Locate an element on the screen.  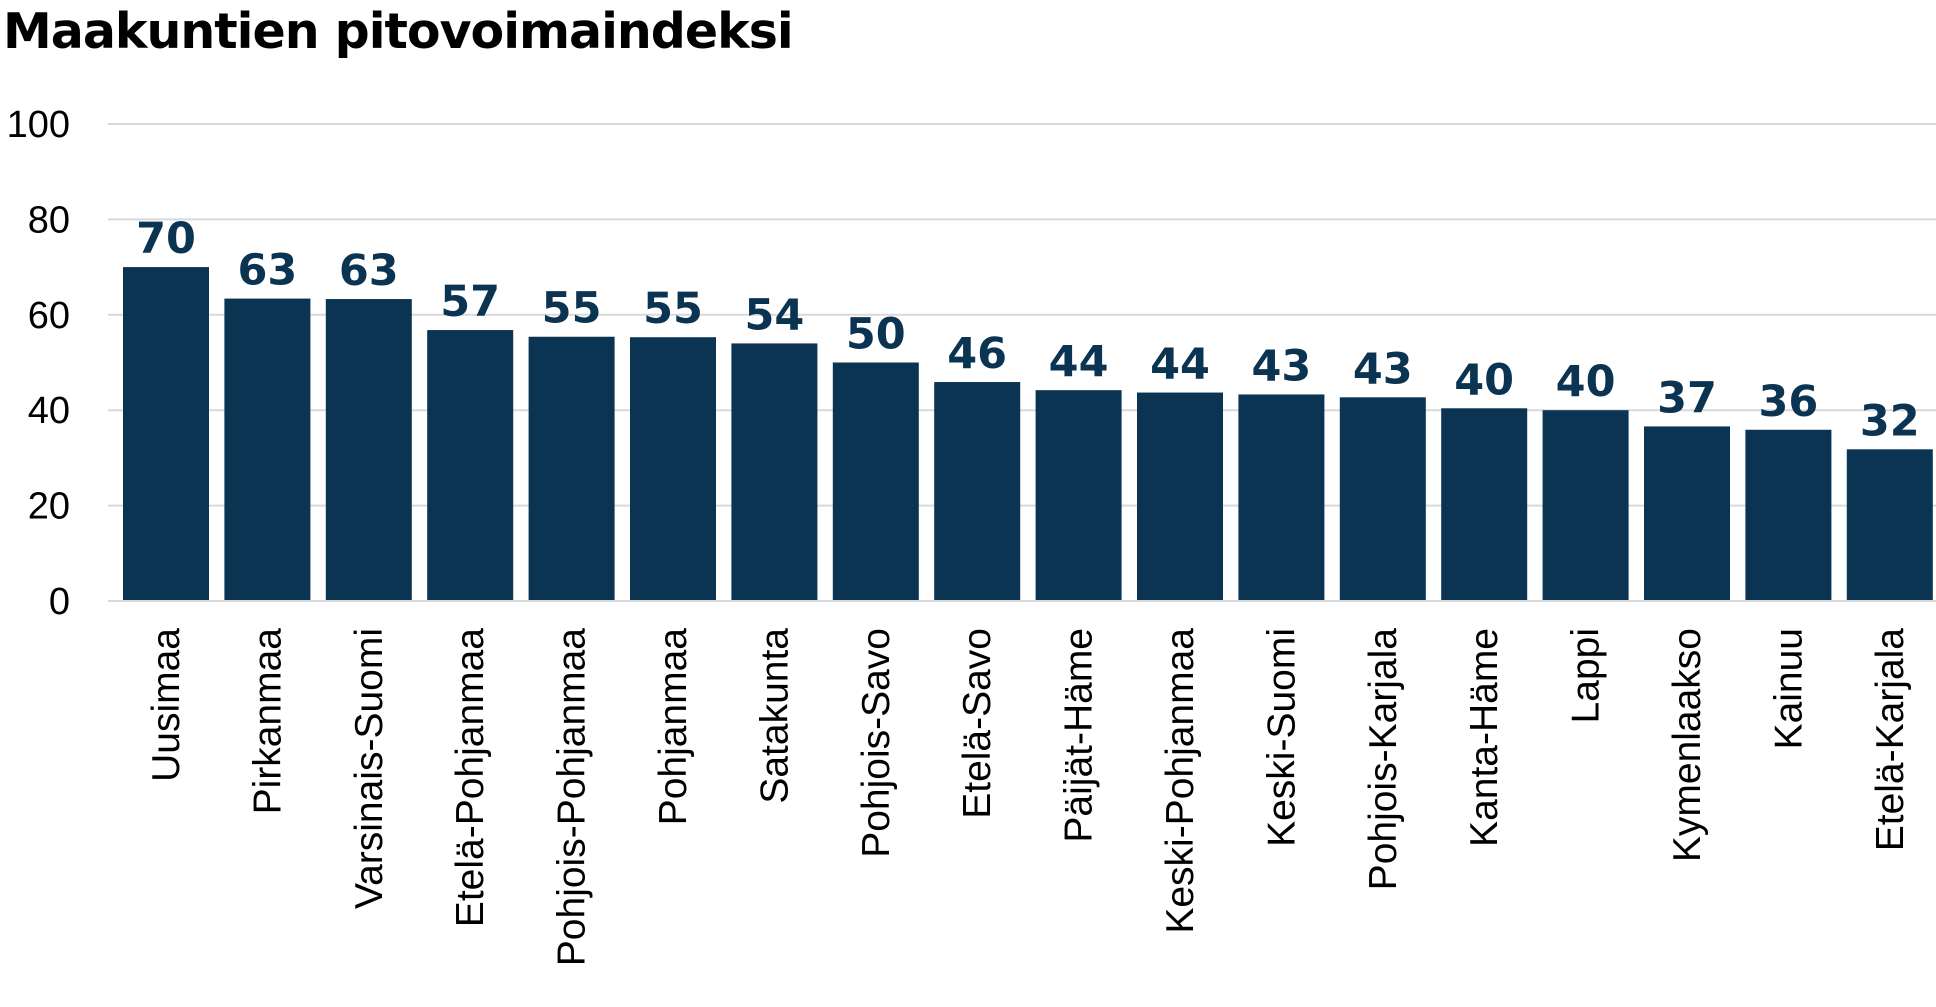
x-tick-label: Keski-Pohjanmaa is located at coordinates (1180, 781).